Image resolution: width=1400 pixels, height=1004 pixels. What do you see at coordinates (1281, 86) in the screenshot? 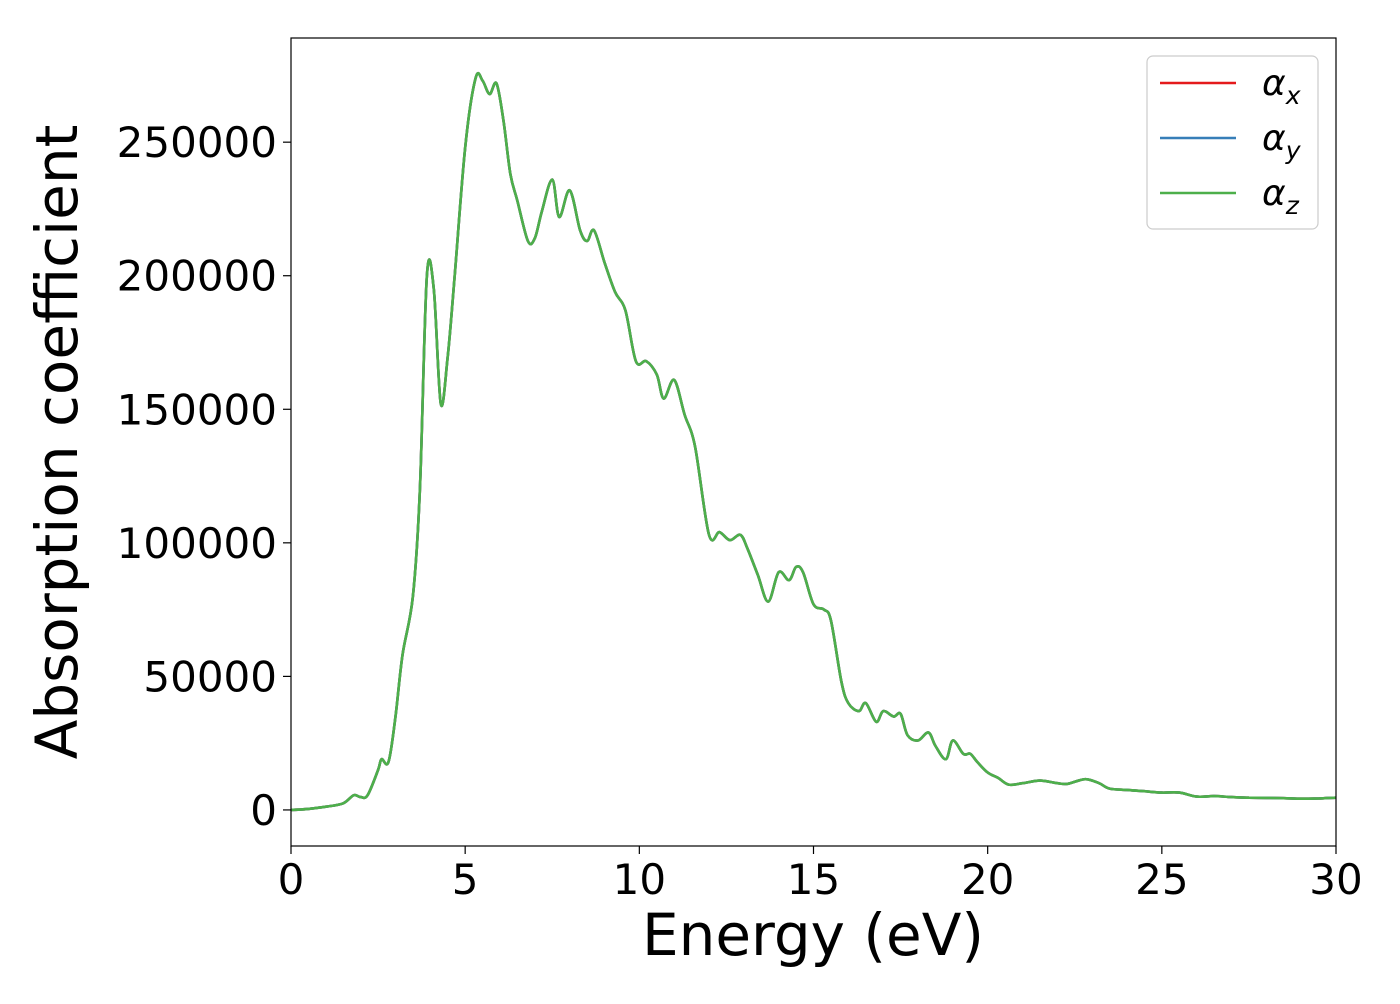
I see `legend-label-alpha-x: αx` at bounding box center [1281, 86].